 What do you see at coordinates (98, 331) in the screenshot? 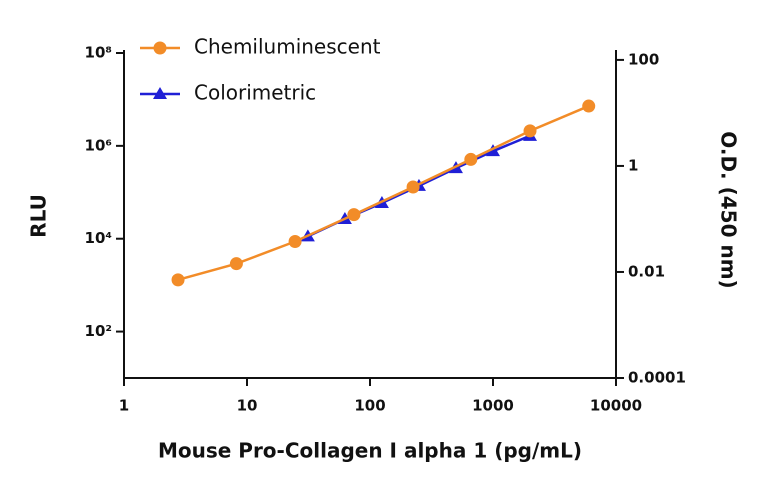
I see `y-tick-label: 10²` at bounding box center [98, 331].